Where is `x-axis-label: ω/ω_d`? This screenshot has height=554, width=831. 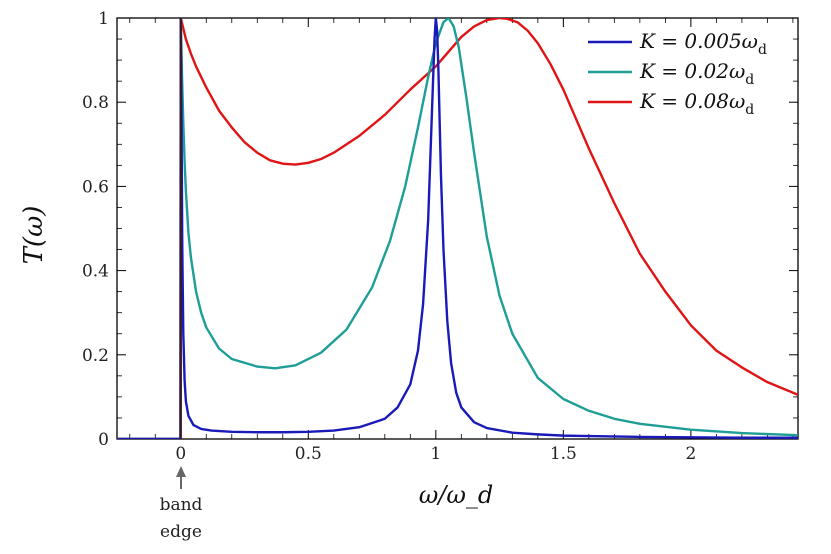 x-axis-label: ω/ω_d is located at coordinates (456, 495).